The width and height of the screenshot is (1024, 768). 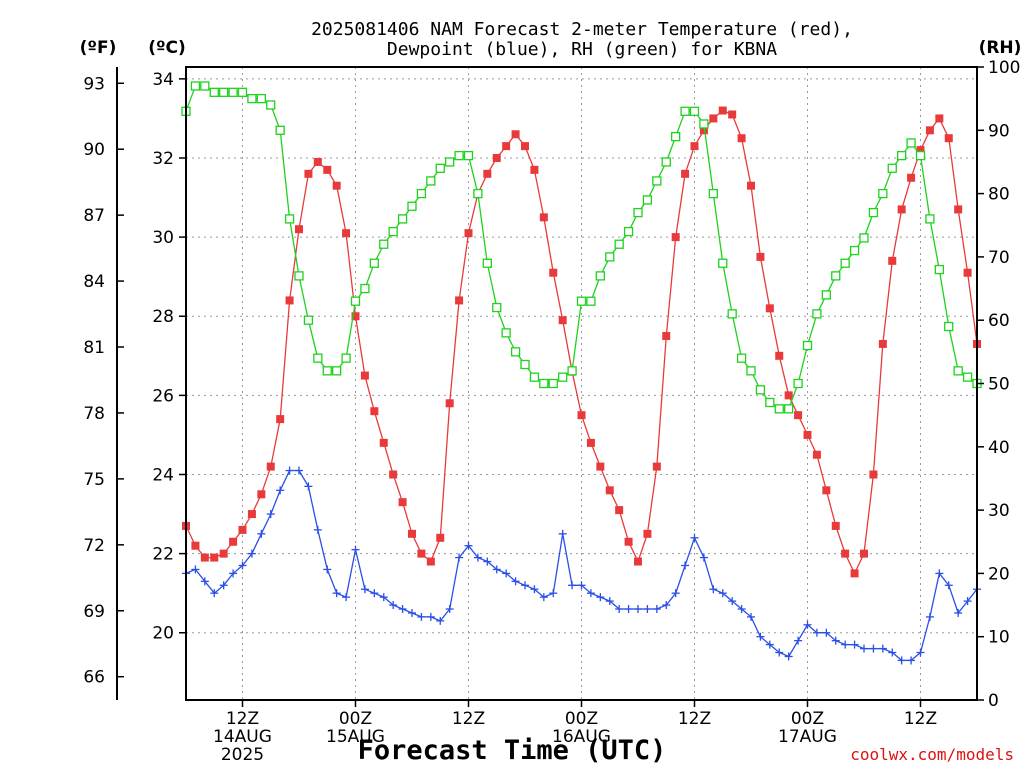 I want to click on f-tick-label: 93, so click(x=94, y=84).